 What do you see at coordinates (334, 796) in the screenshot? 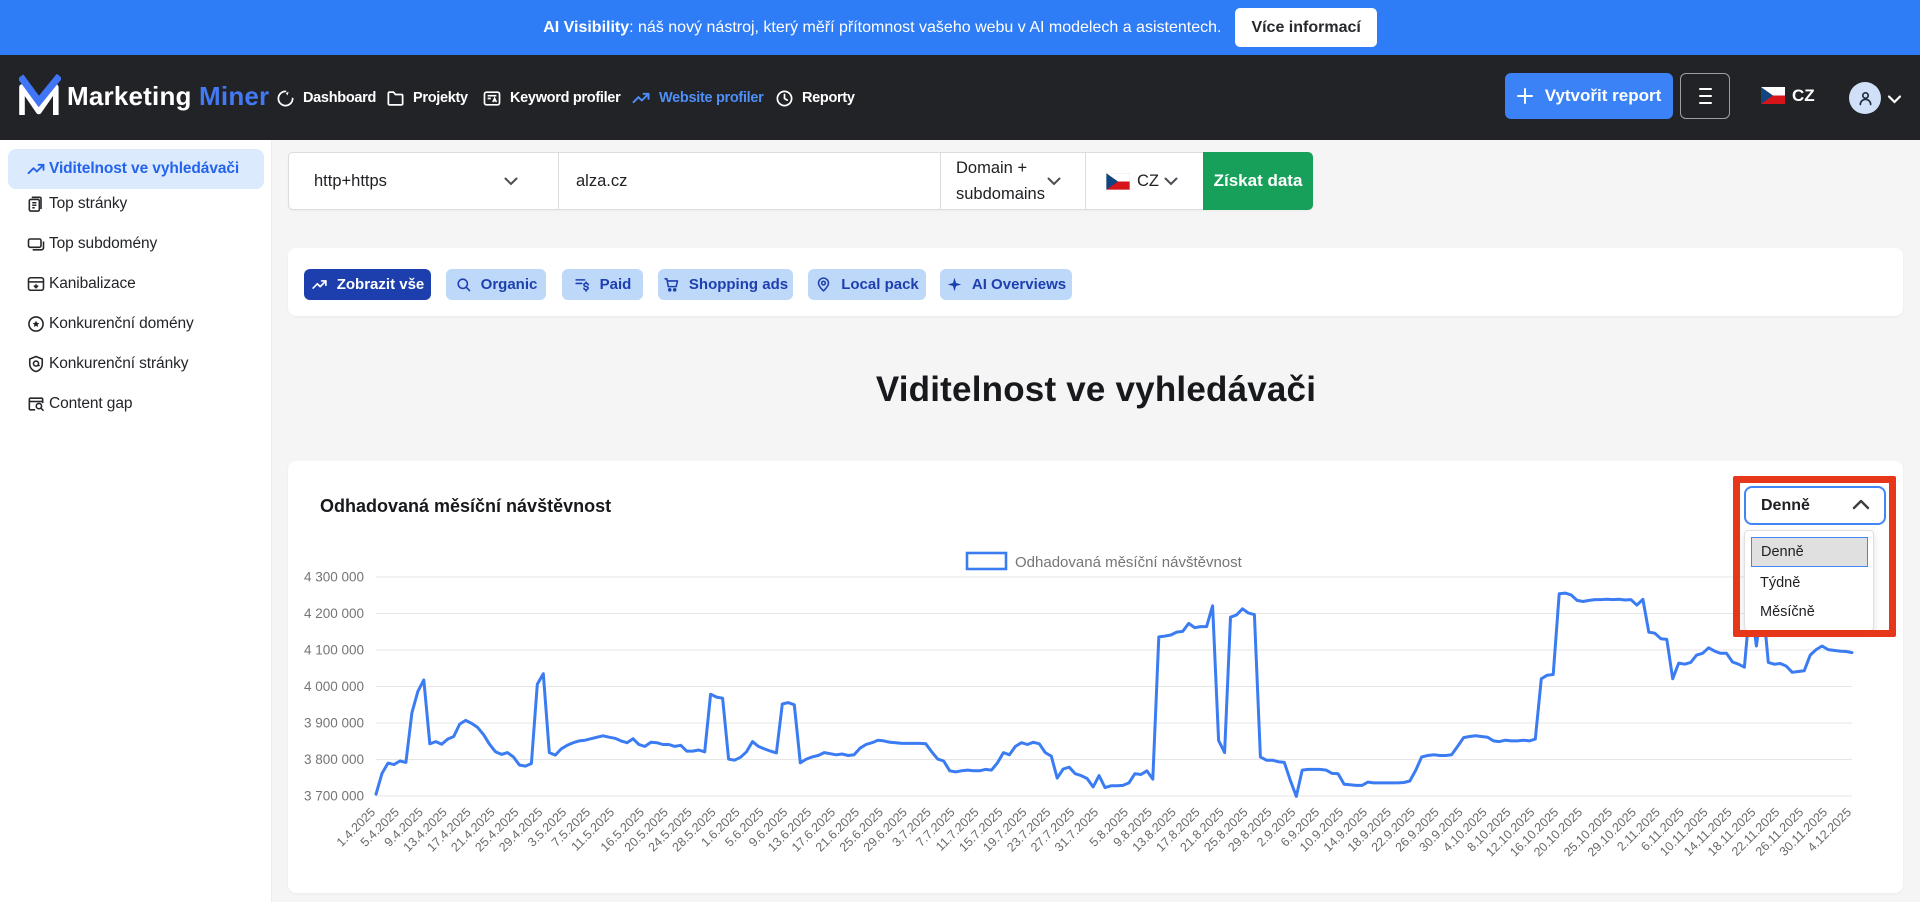
I see `svg-text: 3 700 000` at bounding box center [334, 796].